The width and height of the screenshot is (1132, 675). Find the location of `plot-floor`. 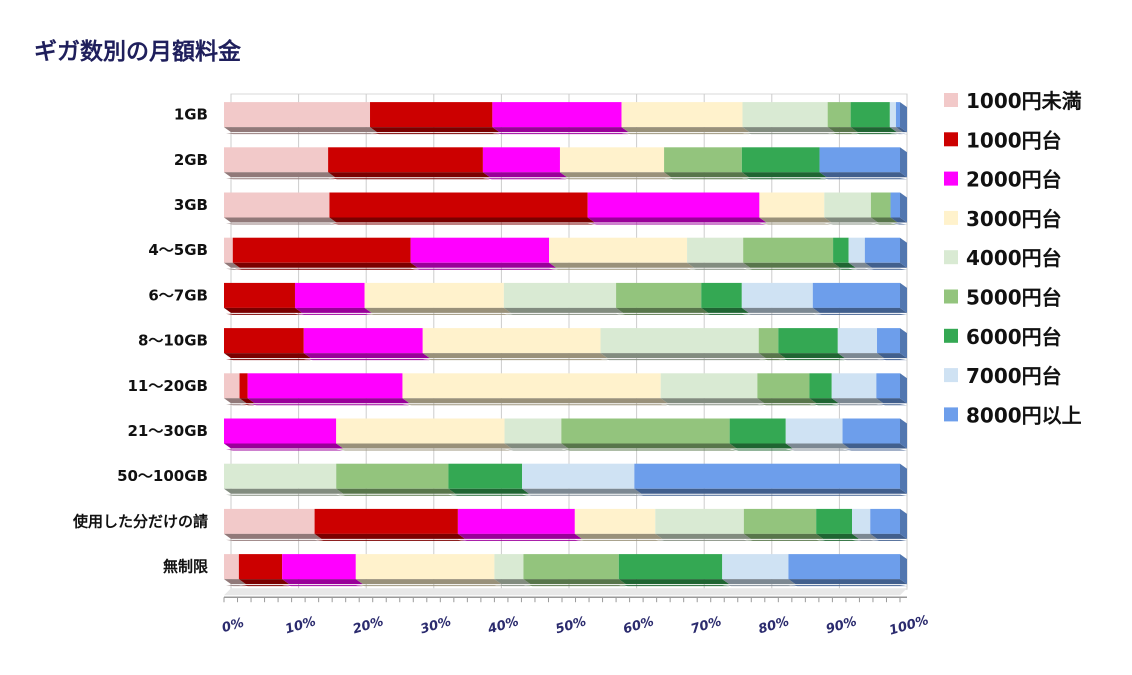

plot-floor is located at coordinates (565, 592).